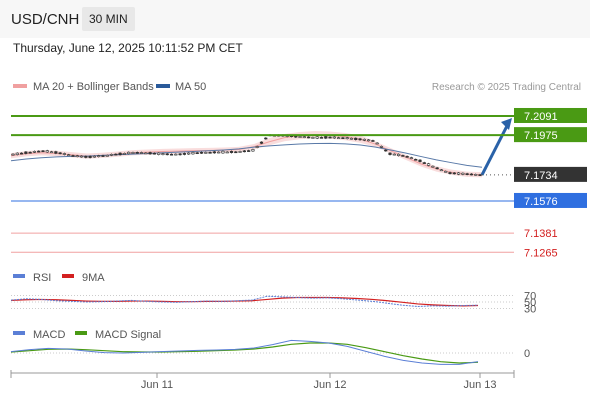 This screenshot has width=590, height=400. What do you see at coordinates (108, 19) in the screenshot?
I see `timeframe-button: 30 MIN` at bounding box center [108, 19].